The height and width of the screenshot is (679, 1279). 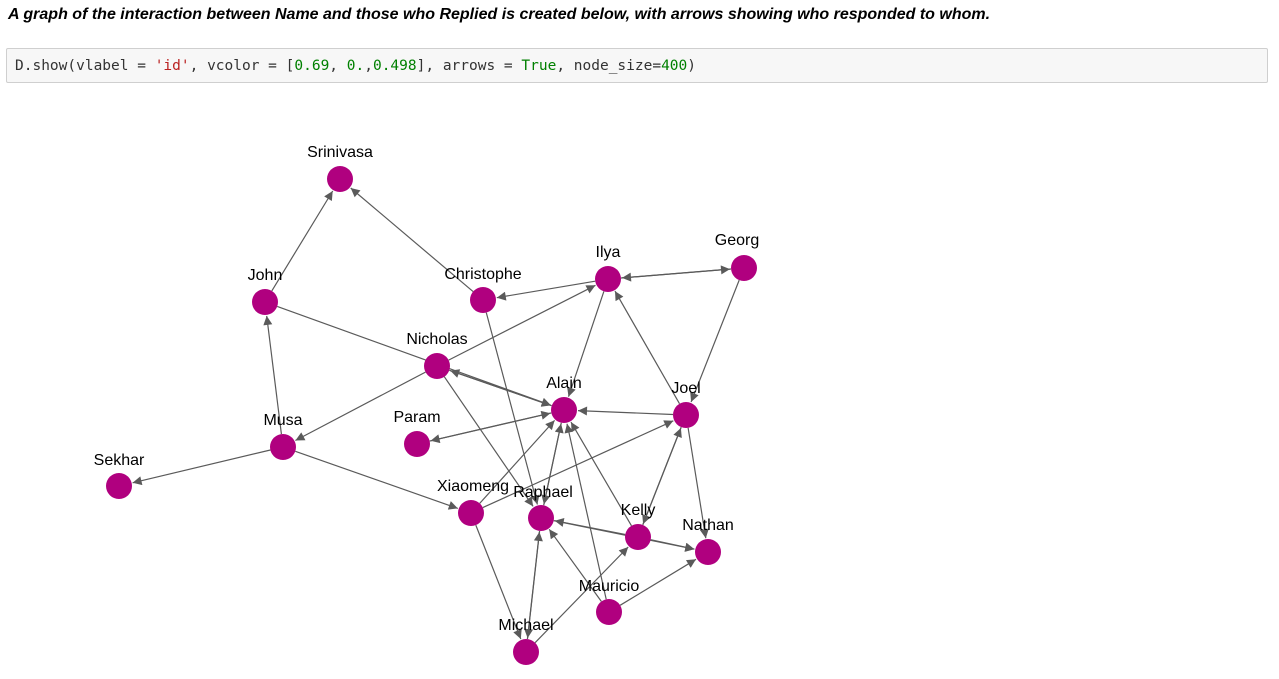 What do you see at coordinates (491, 428) in the screenshot?
I see `edge-alain-to-param` at bounding box center [491, 428].